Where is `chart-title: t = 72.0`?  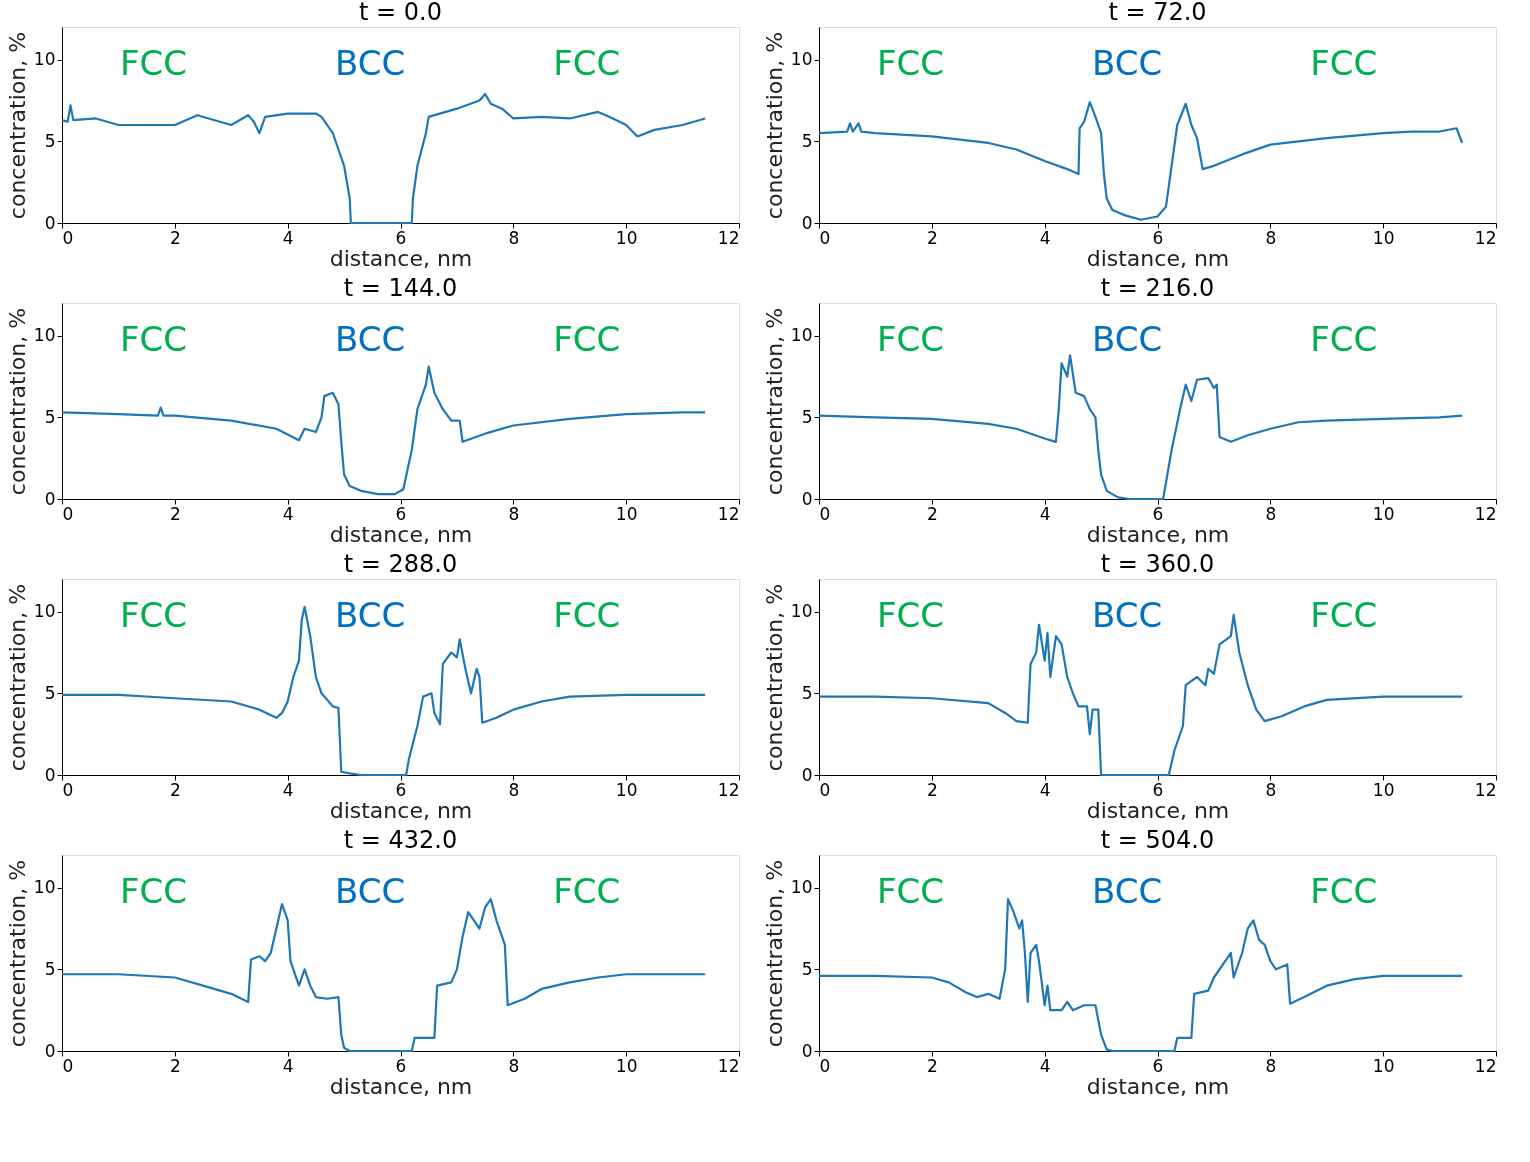 chart-title: t = 72.0 is located at coordinates (1157, 13).